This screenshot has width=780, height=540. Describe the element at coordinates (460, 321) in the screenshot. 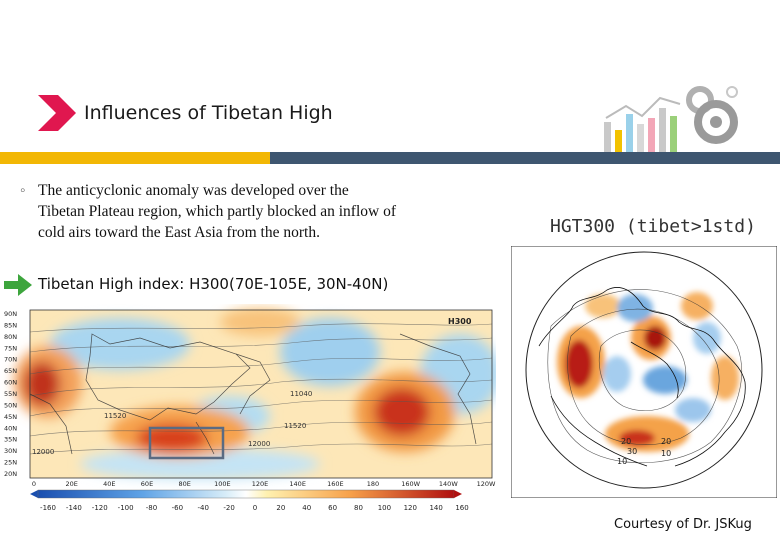

I see `map-panel-label: H300` at that location.